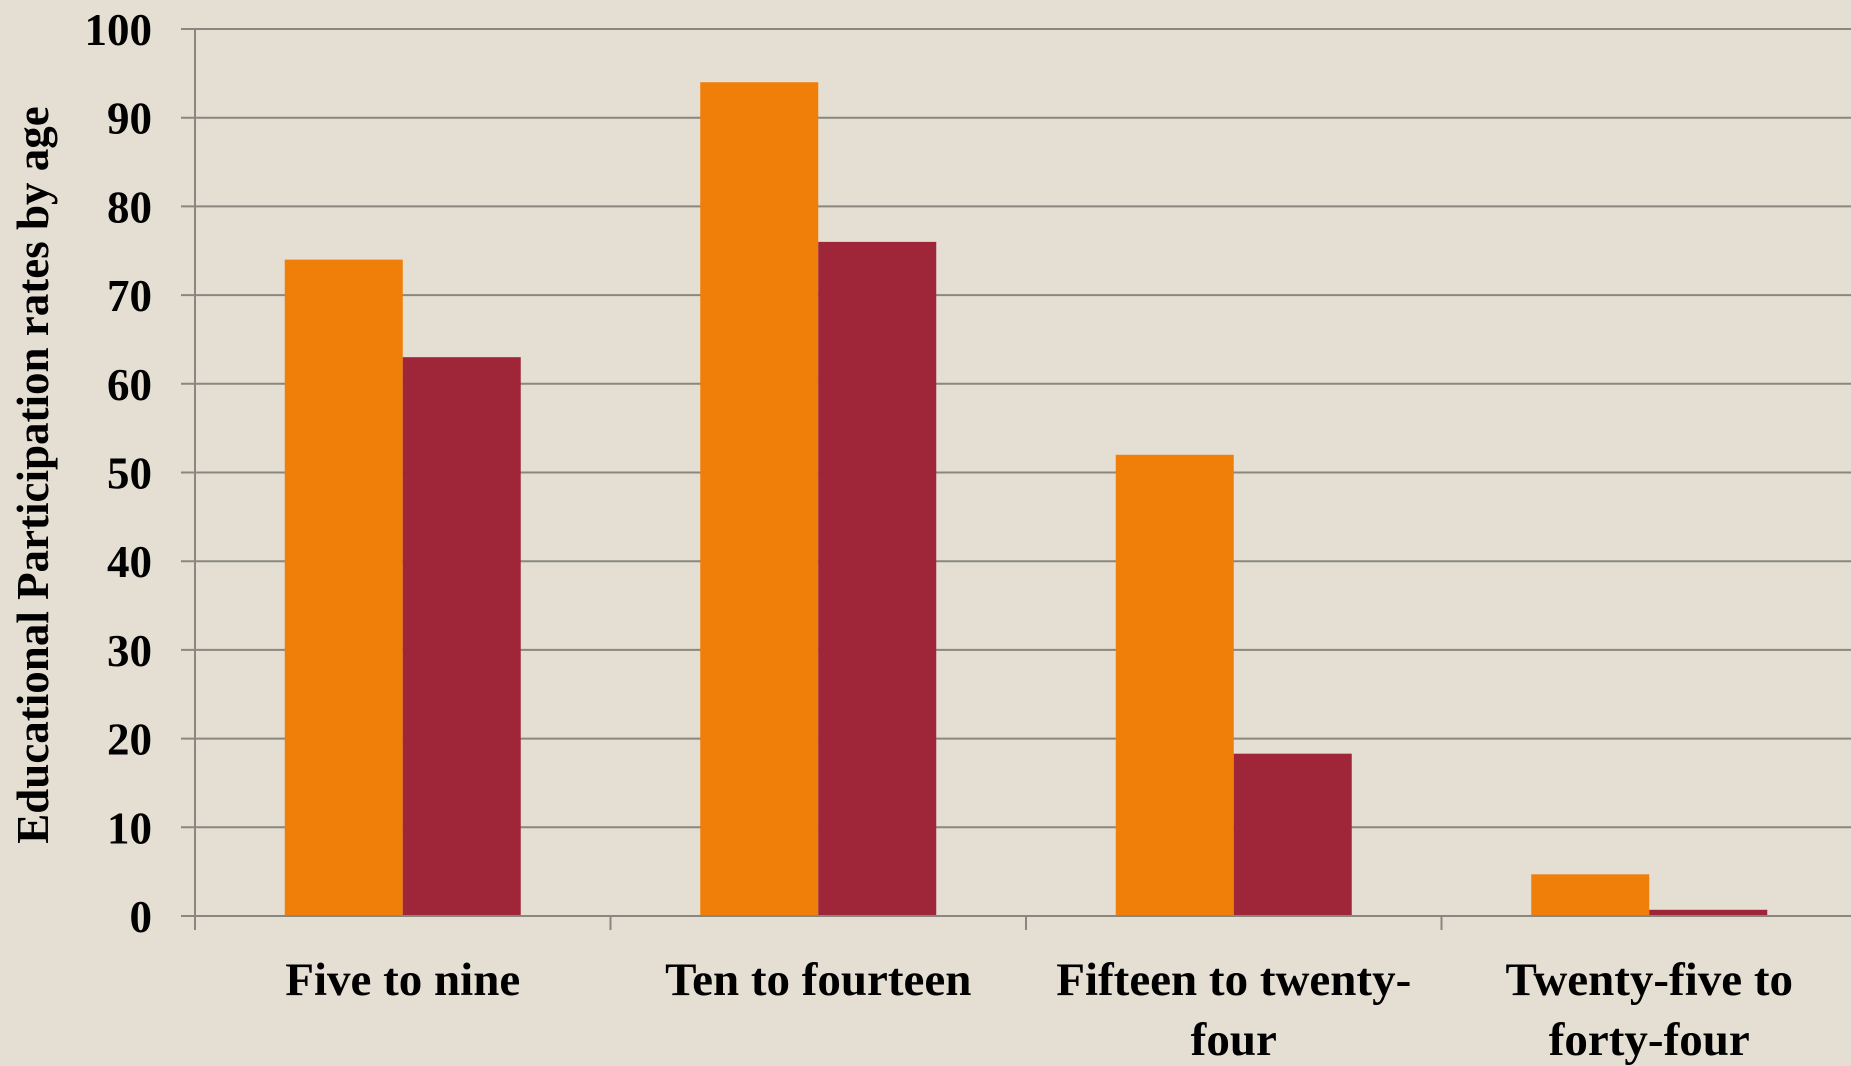 Image resolution: width=1851 pixels, height=1066 pixels. What do you see at coordinates (1649, 1010) in the screenshot?
I see `x-category-label: Twenty-five to forty-four` at bounding box center [1649, 1010].